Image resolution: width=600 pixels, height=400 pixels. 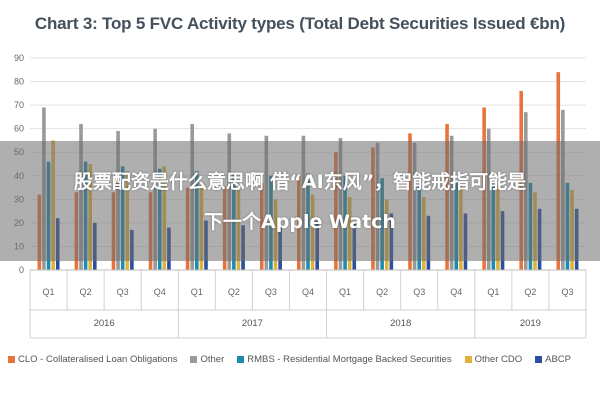 What do you see at coordinates (252, 323) in the screenshot?
I see `group-label: 2017` at bounding box center [252, 323].